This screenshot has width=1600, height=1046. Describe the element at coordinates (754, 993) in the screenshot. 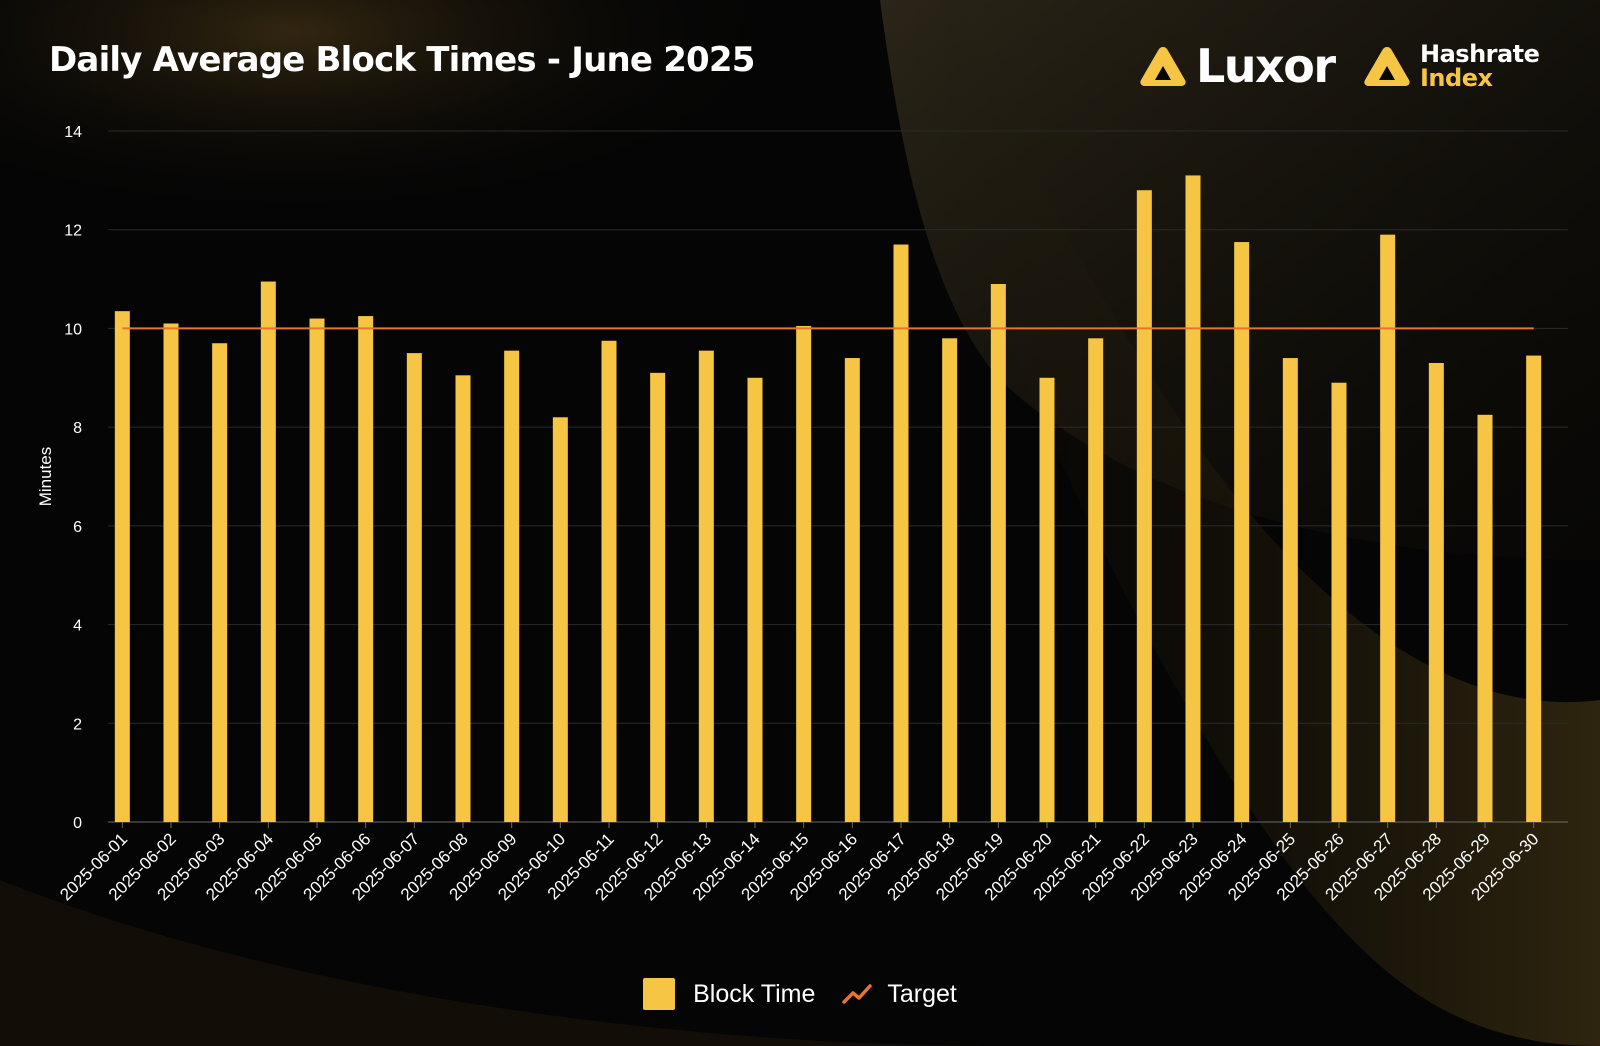

I see `legend-label-block-time: Block Time` at that location.